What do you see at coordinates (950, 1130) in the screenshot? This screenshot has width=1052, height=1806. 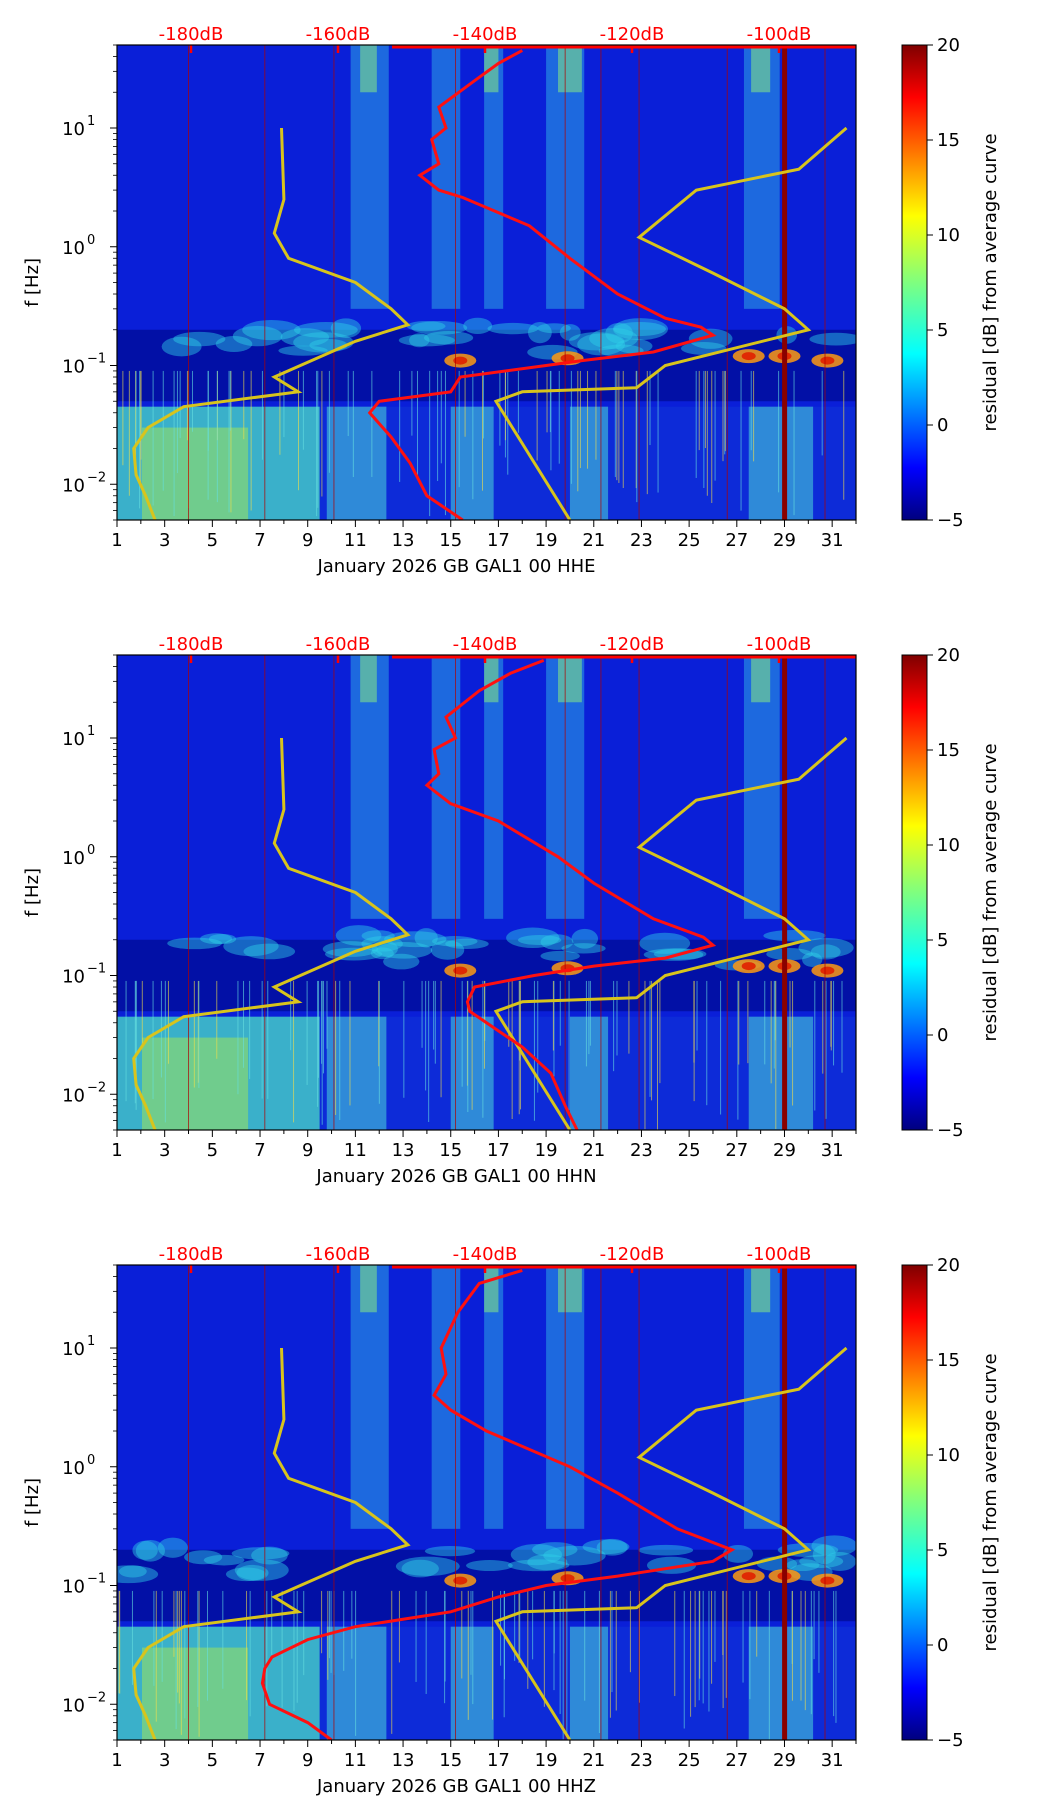 I see `colorbar-tick-label: −5` at bounding box center [950, 1130].